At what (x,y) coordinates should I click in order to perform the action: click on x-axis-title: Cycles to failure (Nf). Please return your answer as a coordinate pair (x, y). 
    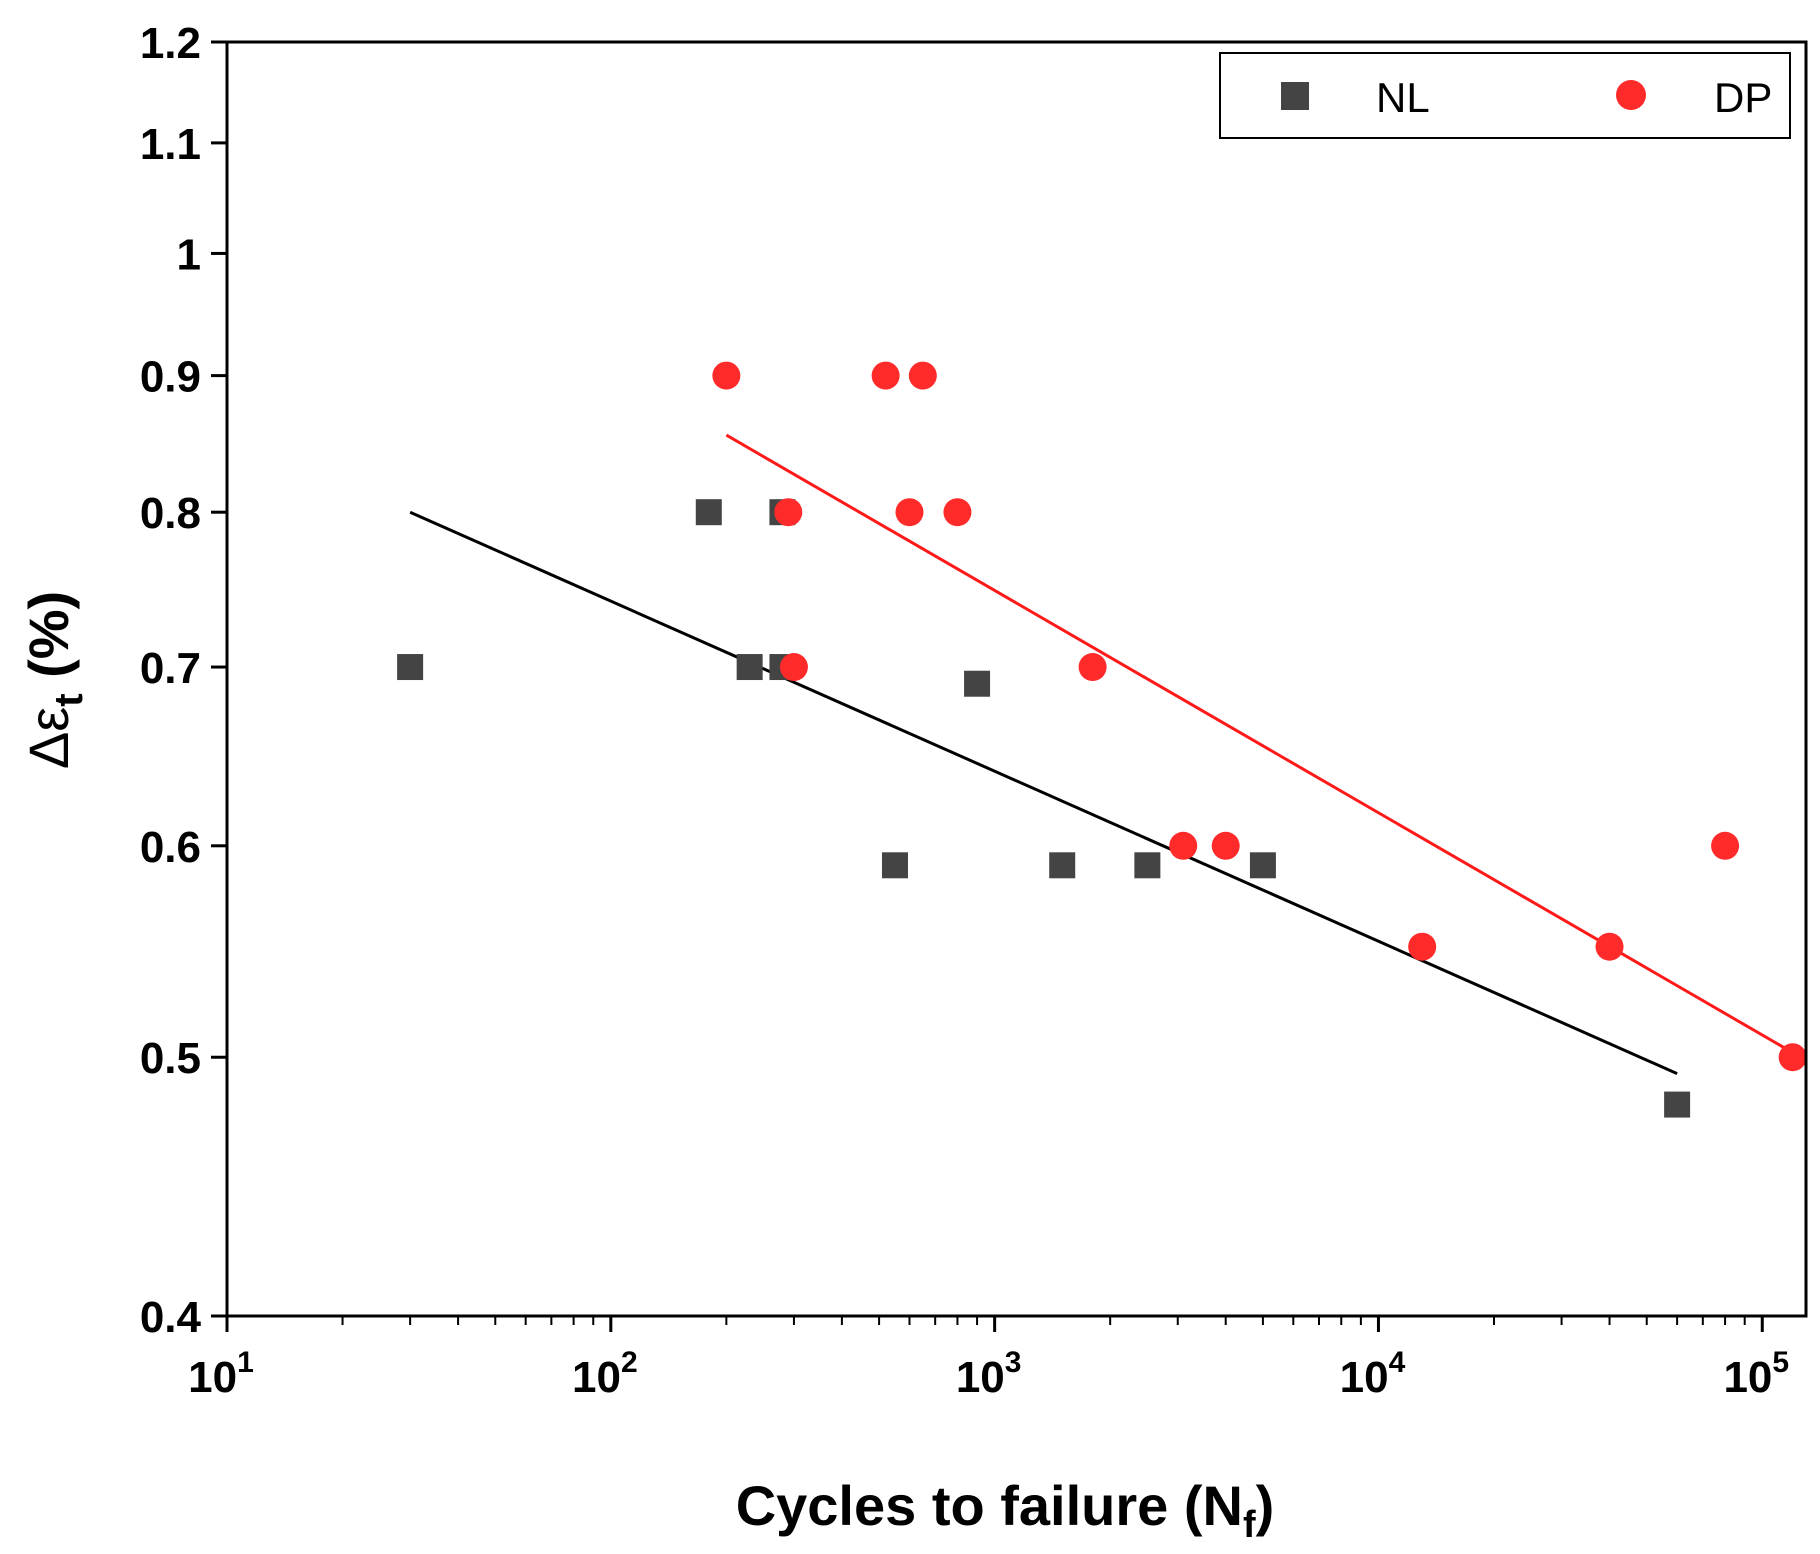
    Looking at the image, I should click on (1005, 1510).